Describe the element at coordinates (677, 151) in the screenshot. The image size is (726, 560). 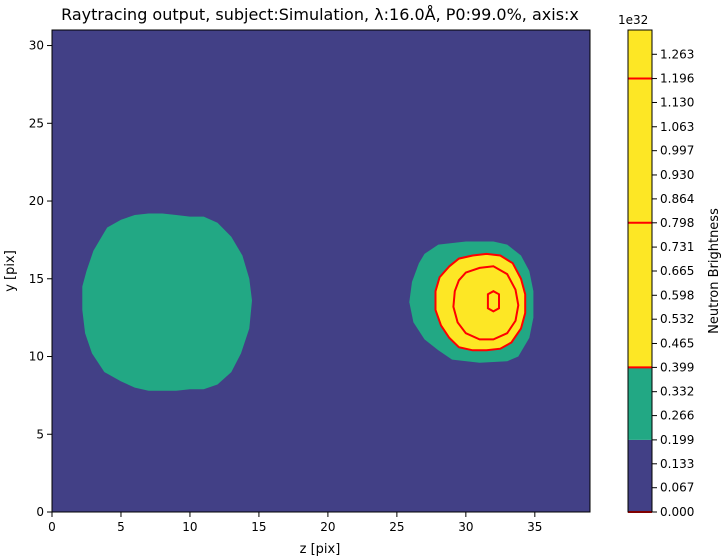
I see `colorbar-tick-label: 0.997` at that location.